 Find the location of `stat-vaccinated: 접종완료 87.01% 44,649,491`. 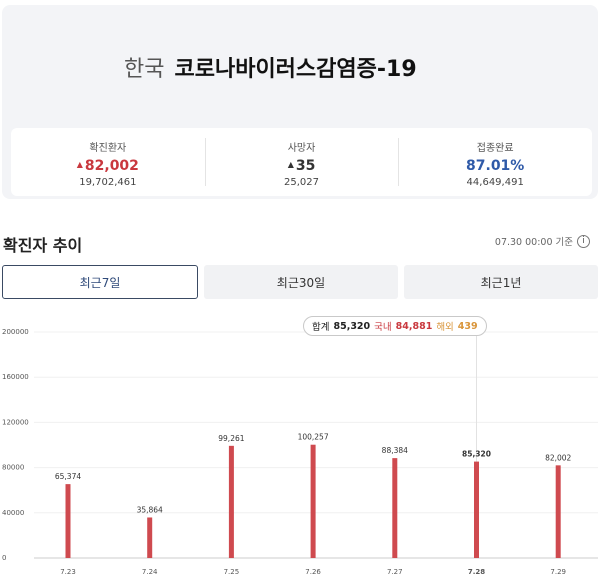

stat-vaccinated: 접종완료 87.01% 44,649,491 is located at coordinates (495, 162).